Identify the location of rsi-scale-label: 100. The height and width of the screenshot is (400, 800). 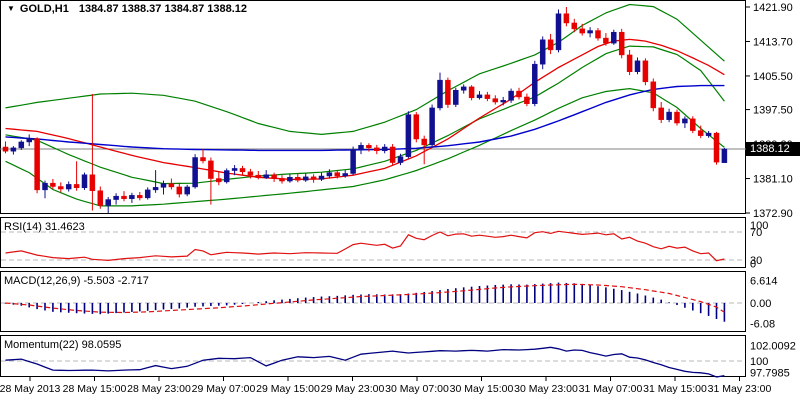
(759, 226).